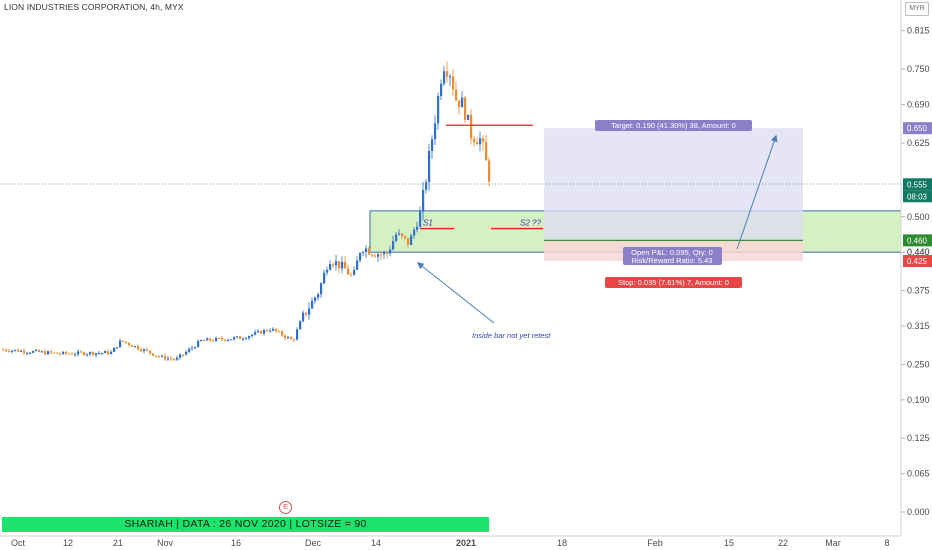 The image size is (932, 550). I want to click on y-tick-label: 0.500, so click(918, 217).